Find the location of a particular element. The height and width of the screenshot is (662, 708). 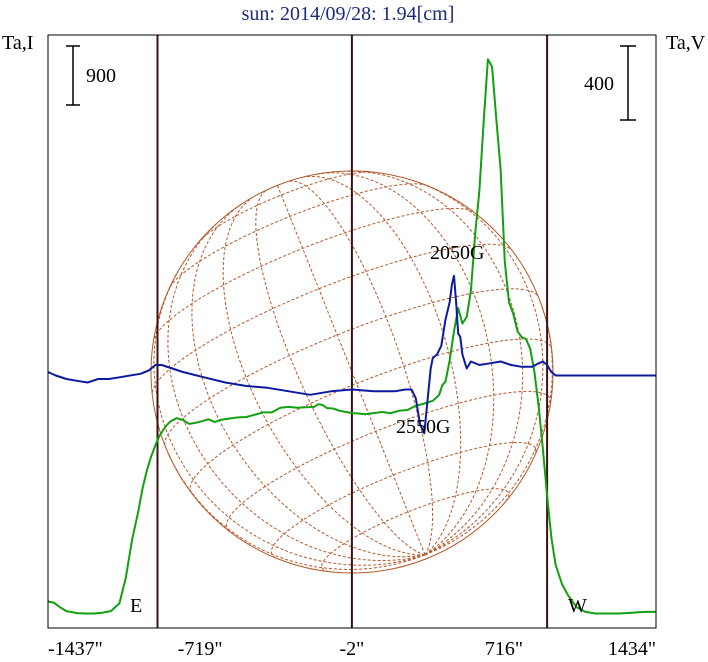

limb-label-e: E is located at coordinates (136, 606).